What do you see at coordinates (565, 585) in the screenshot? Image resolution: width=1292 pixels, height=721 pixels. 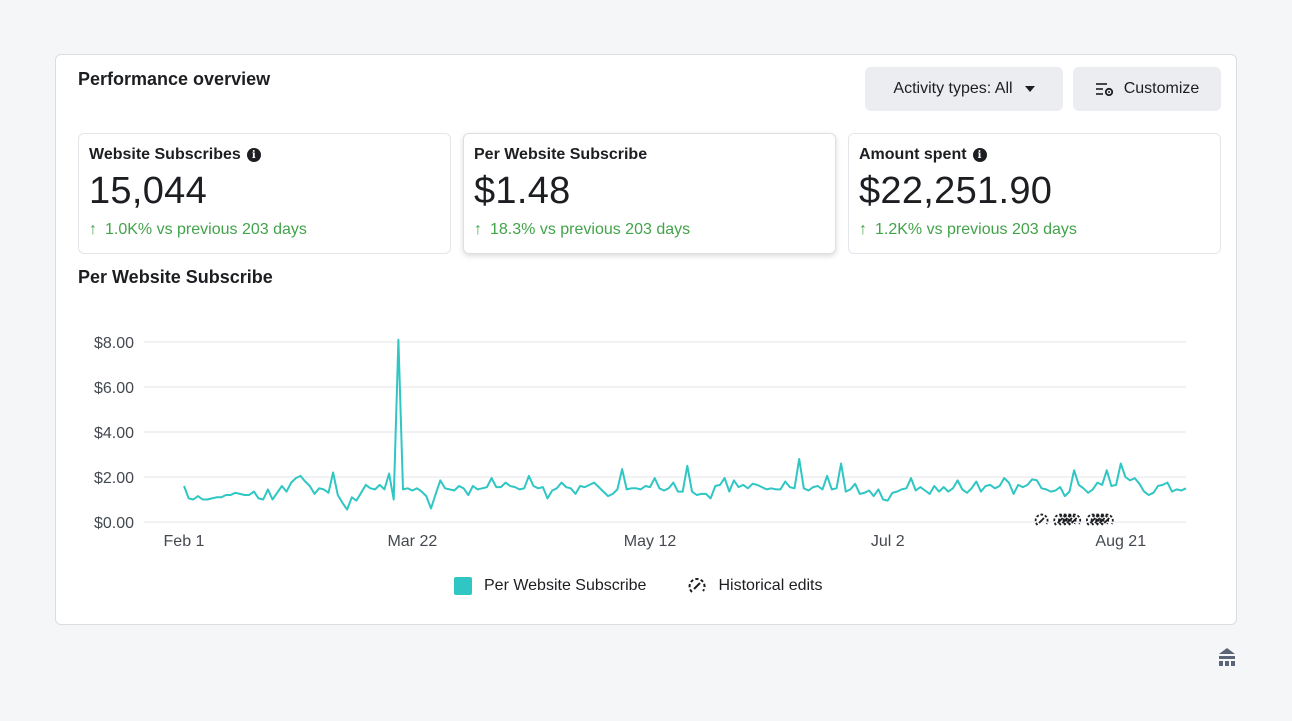 I see `legend-label: Per Website Subscribe` at bounding box center [565, 585].